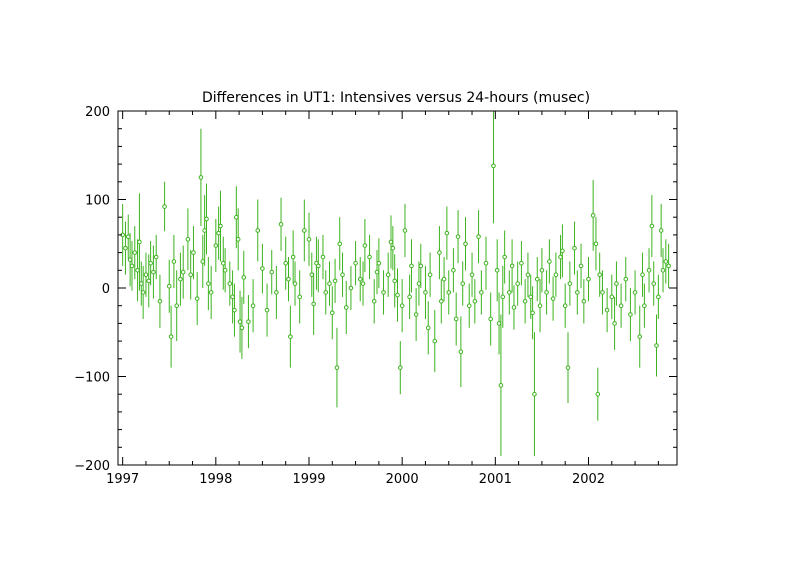 The height and width of the screenshot is (577, 794). Describe the element at coordinates (122, 479) in the screenshot. I see `x-tick-label: 1997` at that location.